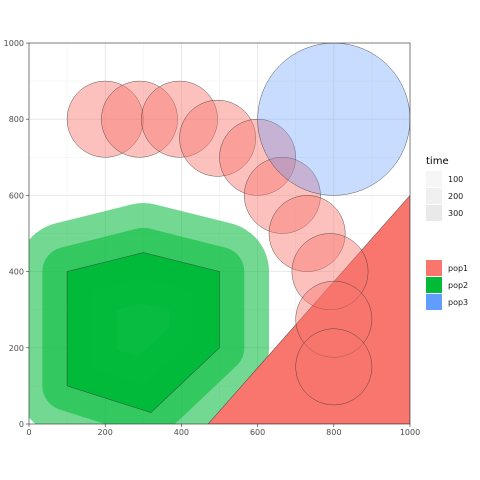 The height and width of the screenshot is (480, 480). What do you see at coordinates (16, 119) in the screenshot?
I see `y-tick-label: 800` at bounding box center [16, 119].